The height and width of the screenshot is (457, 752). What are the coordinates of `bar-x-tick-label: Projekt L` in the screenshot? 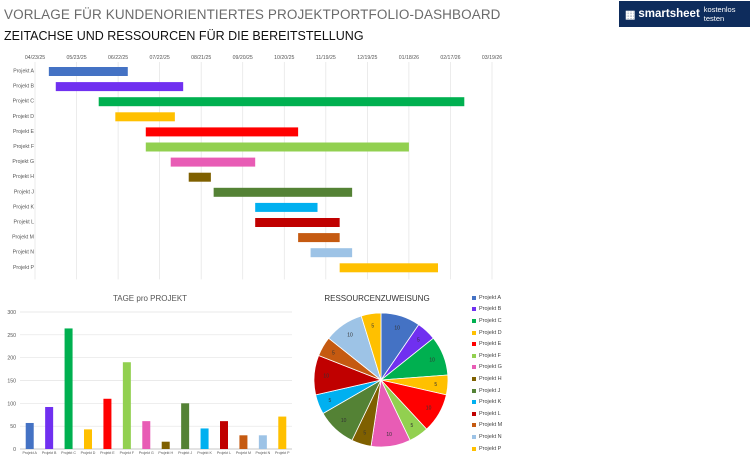 It's located at (224, 453).